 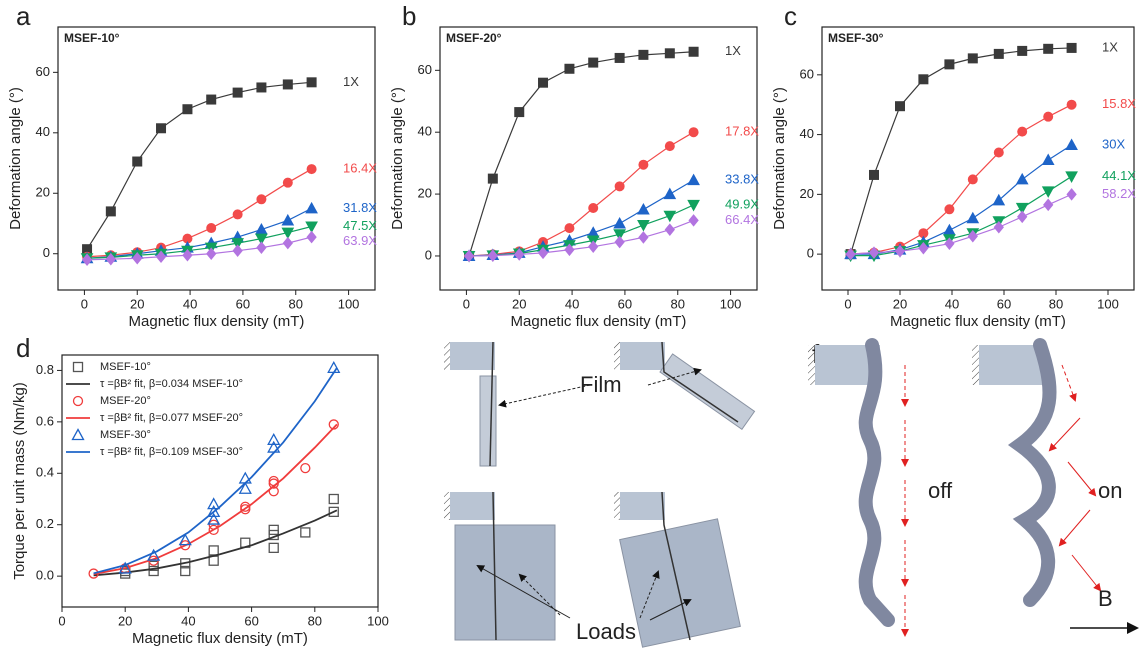 What do you see at coordinates (1119, 193) in the screenshot?
I see `series-label: 58.2X` at bounding box center [1119, 193].